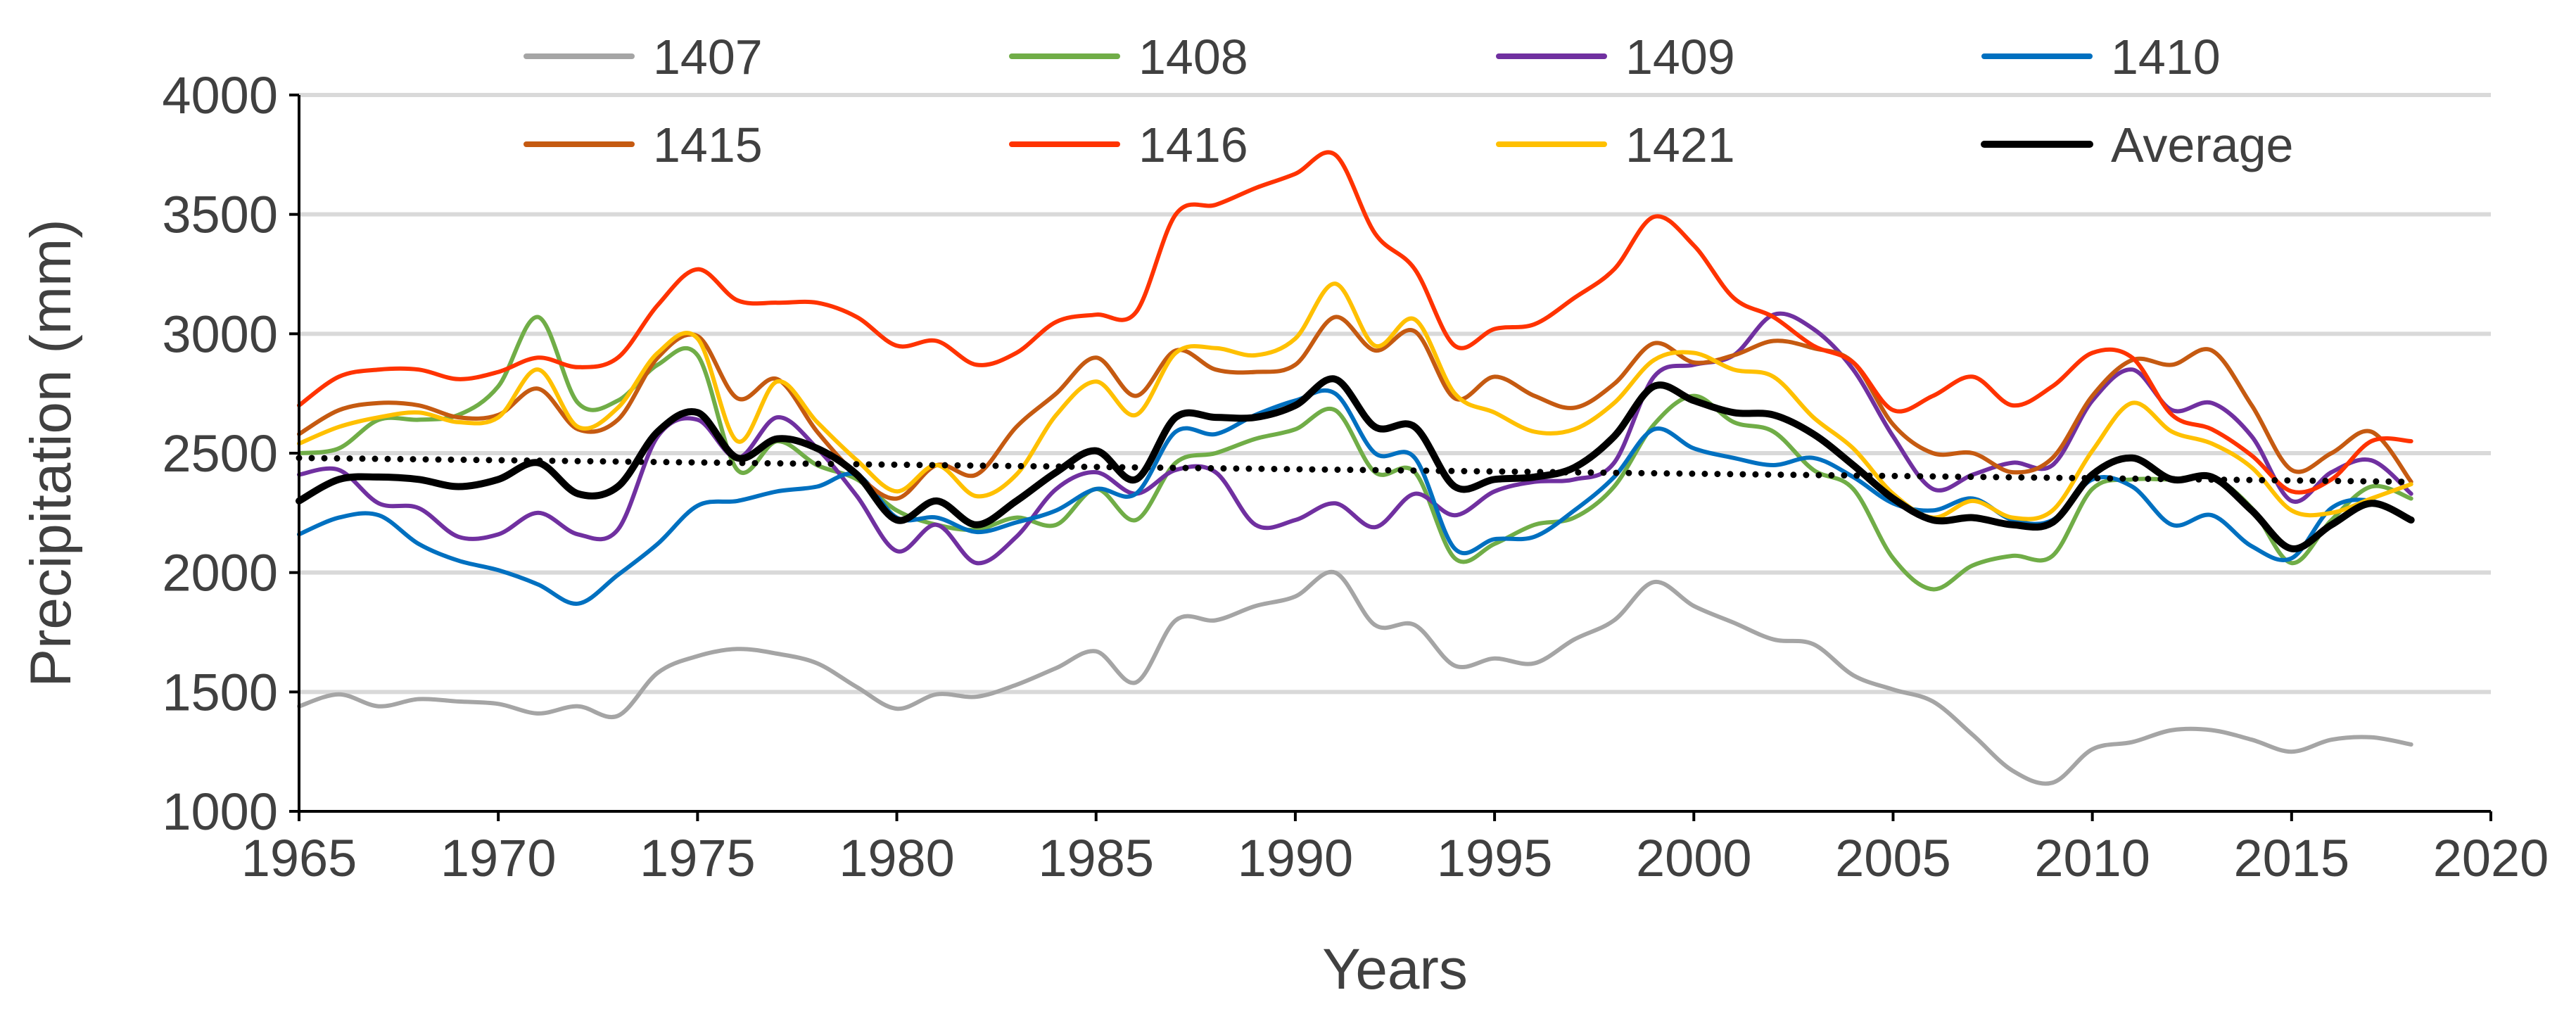  Describe the element at coordinates (220, 215) in the screenshot. I see `y-tick-label: 3500` at that location.